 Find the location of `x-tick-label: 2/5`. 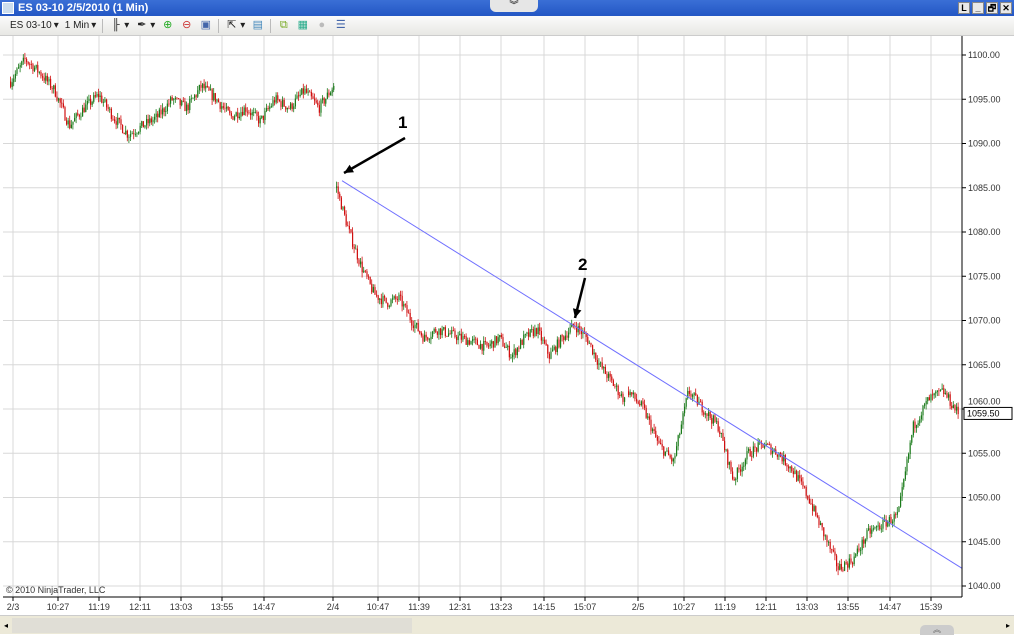

x-tick-label: 2/5 is located at coordinates (638, 607).